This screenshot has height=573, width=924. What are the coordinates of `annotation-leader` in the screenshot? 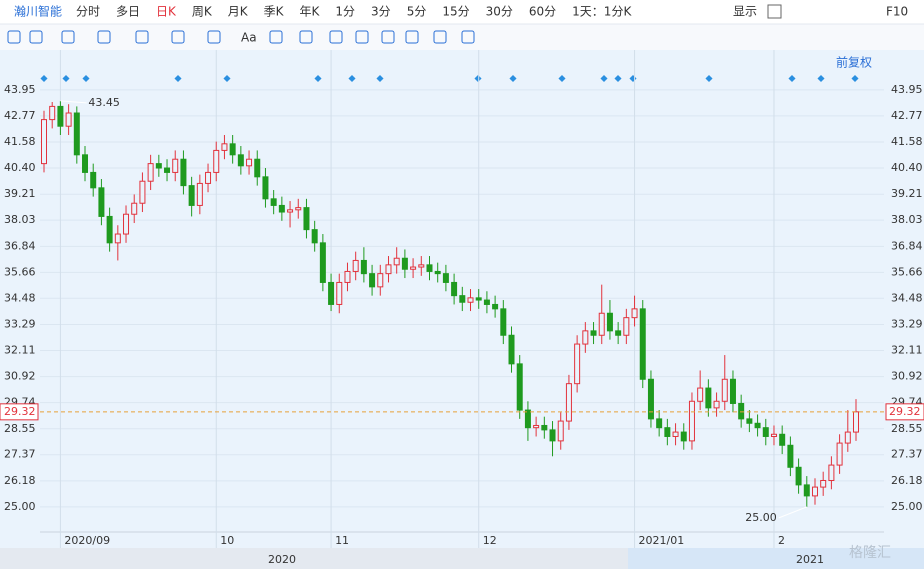 It's located at (73, 102).